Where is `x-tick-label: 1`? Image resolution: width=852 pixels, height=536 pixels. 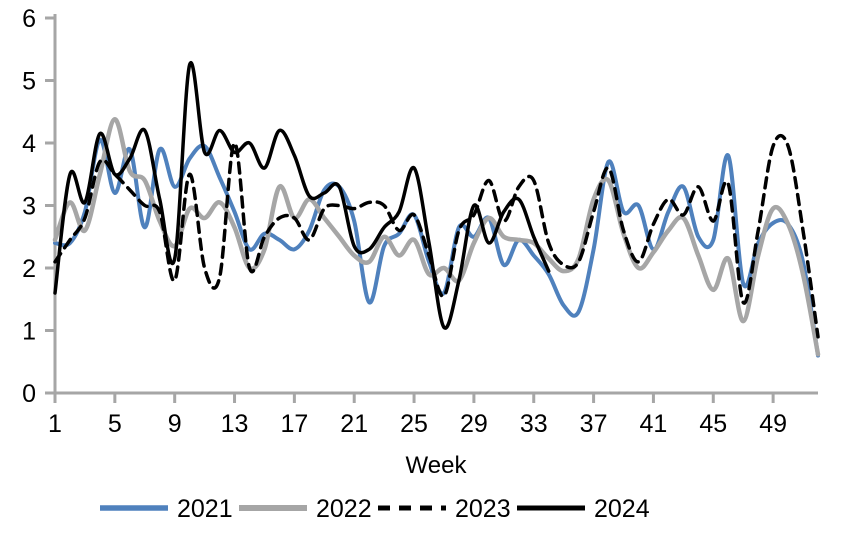 x-tick-label: 1 is located at coordinates (55, 424).